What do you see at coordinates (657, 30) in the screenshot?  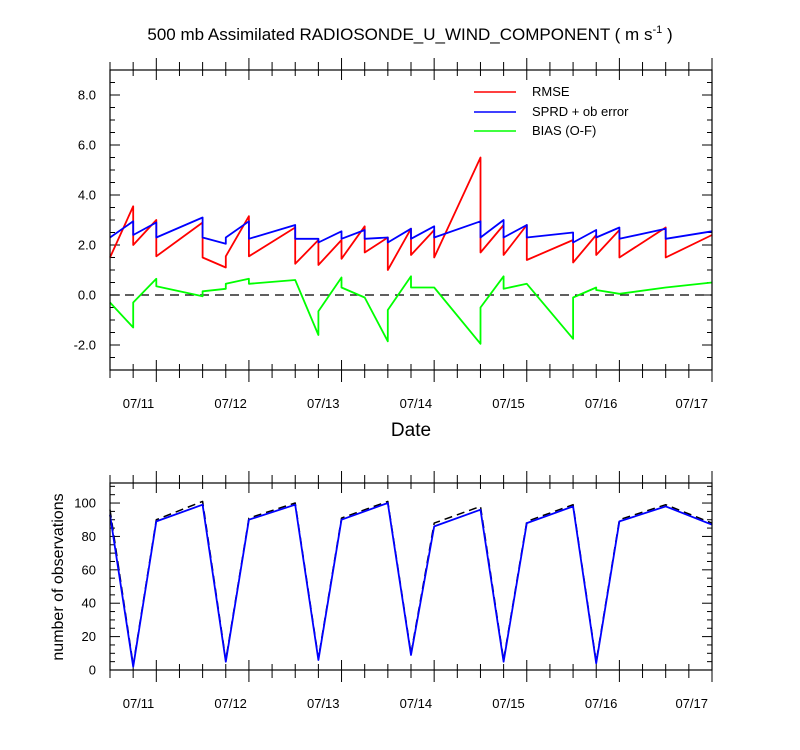 I see `chart-title-superscript: -1` at bounding box center [657, 30].